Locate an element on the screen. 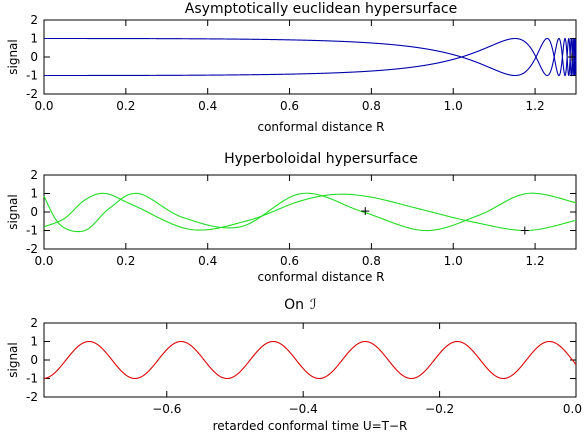 Image resolution: width=588 pixels, height=441 pixels. x-tick-label: −0.6 is located at coordinates (166, 409).